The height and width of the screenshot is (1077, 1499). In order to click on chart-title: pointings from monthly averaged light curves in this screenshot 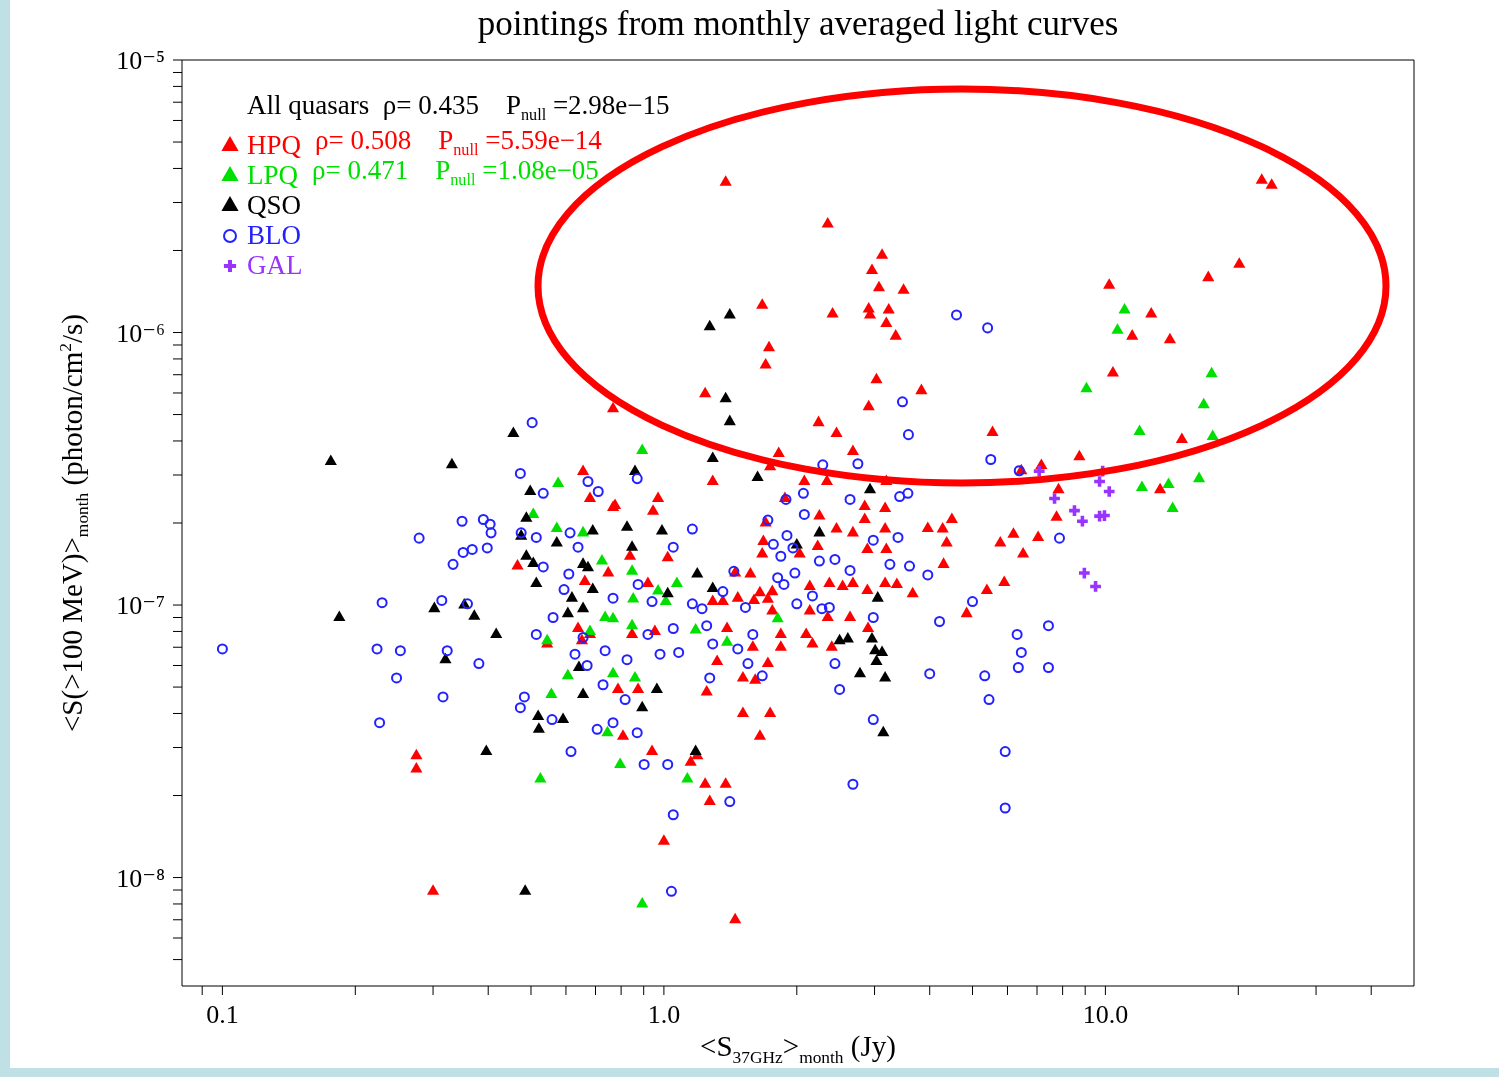, I will do `click(798, 23)`.